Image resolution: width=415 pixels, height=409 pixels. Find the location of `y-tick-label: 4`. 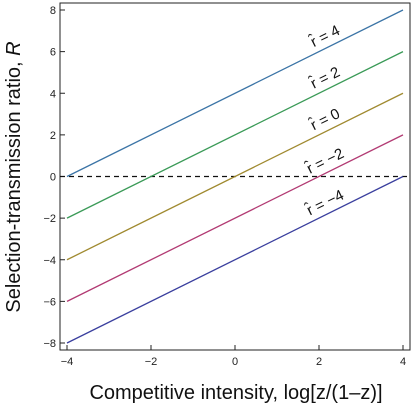

y-tick-label: 4 is located at coordinates (53, 94).